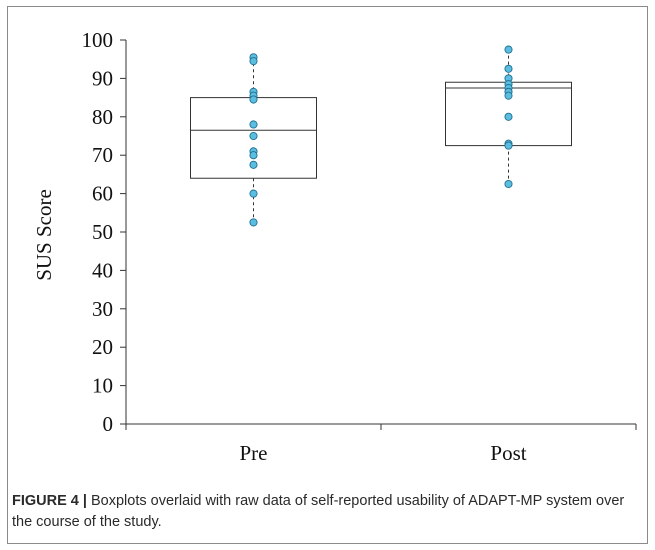 The image size is (655, 550). I want to click on x-tick-label: Post, so click(508, 453).